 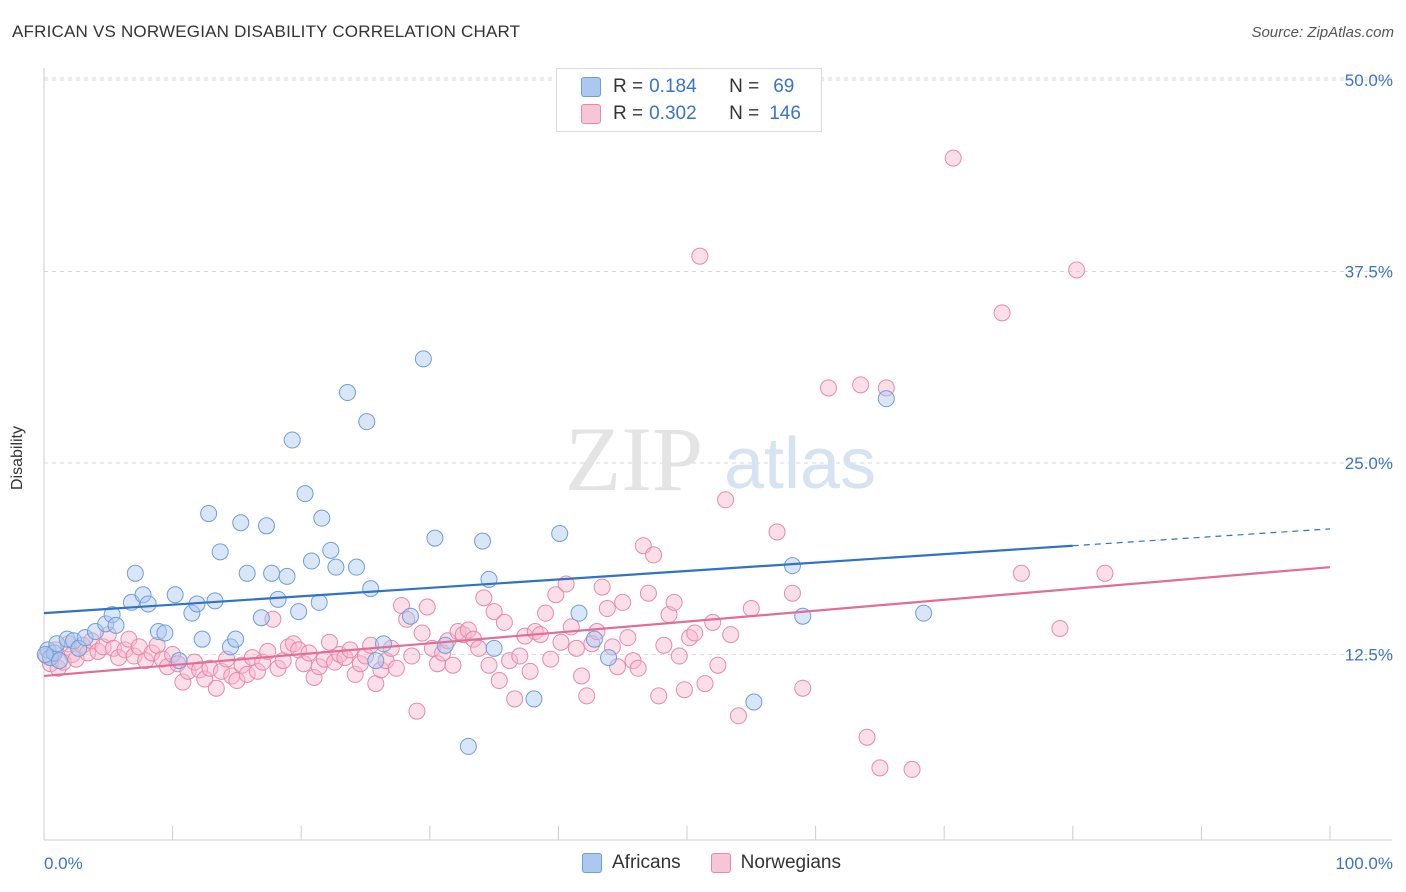 I want to click on x-tick-label: 0.0%, so click(x=63, y=863).